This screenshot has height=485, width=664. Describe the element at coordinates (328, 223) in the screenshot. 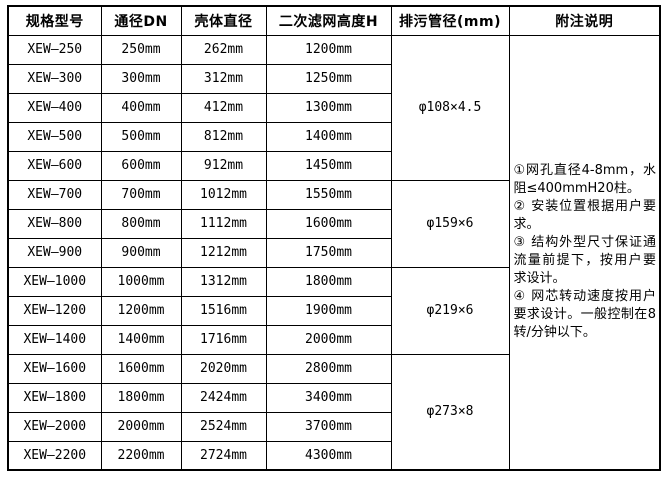

I see `filter-height-cell: 1600mm` at that location.